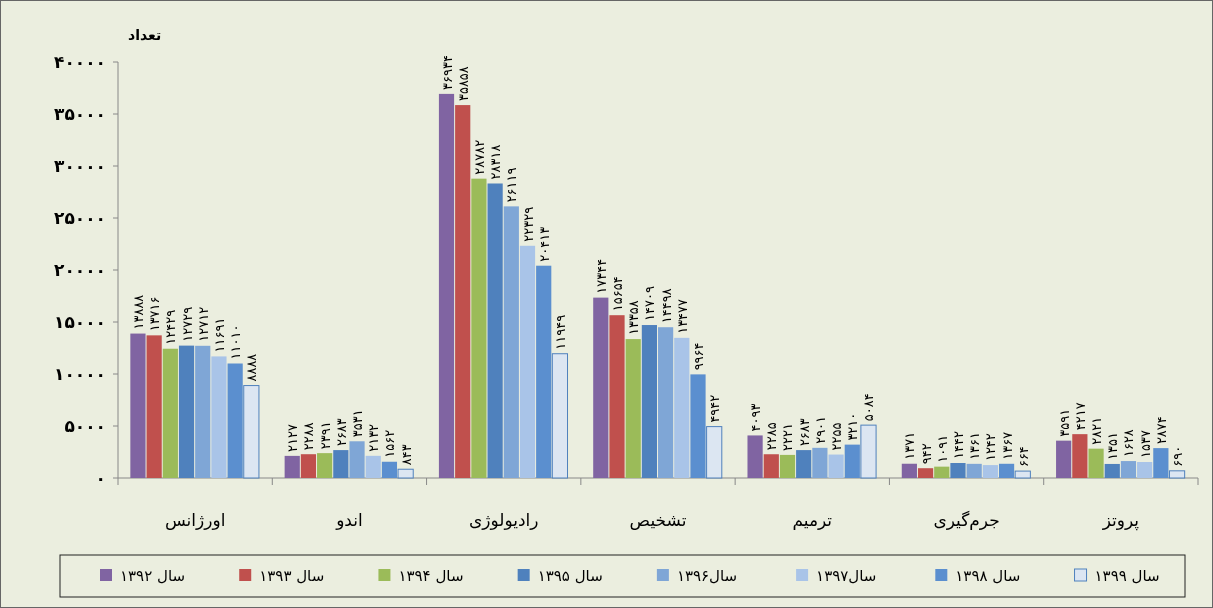 The height and width of the screenshot is (608, 1213). Describe the element at coordinates (341, 432) in the screenshot. I see `data-label: ۲۶۸۳` at that location.